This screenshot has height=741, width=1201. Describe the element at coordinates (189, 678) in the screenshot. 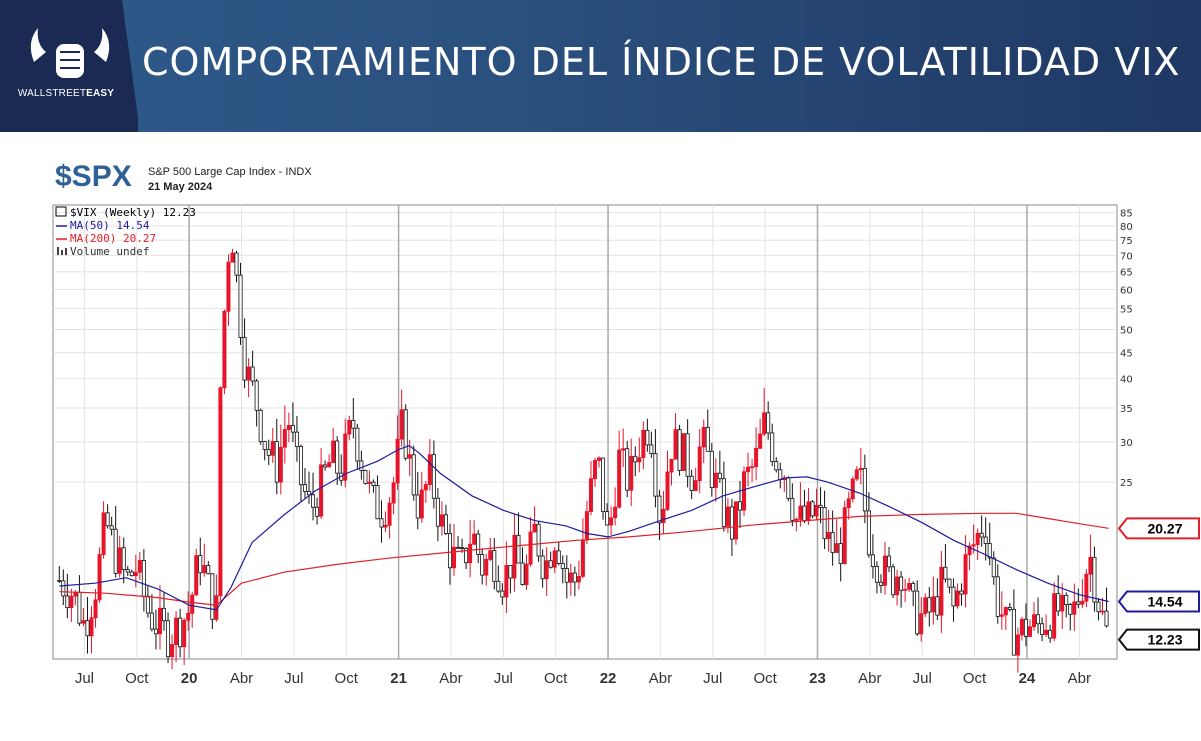

I see `x-tick-label: 20` at that location.